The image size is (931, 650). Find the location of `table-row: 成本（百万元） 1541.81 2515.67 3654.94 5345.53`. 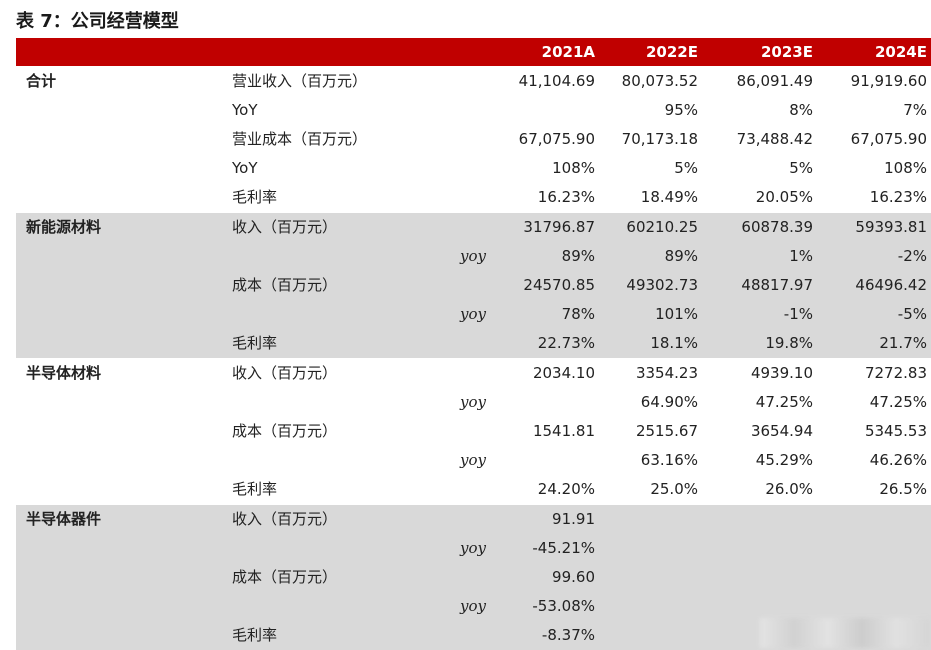

table-row: 成本（百万元） 1541.81 2515.67 3654.94 5345.53 is located at coordinates (473, 431).